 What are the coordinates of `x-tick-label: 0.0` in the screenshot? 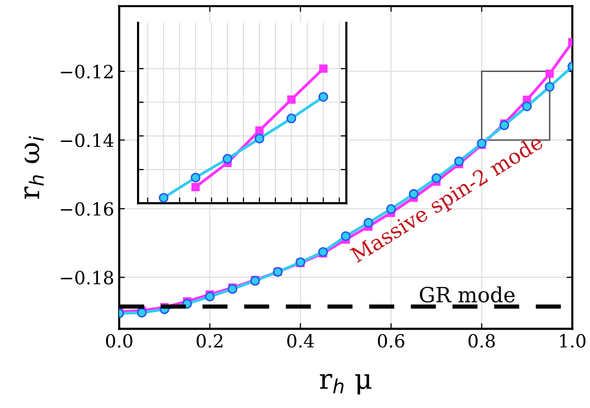 It's located at (119, 341).